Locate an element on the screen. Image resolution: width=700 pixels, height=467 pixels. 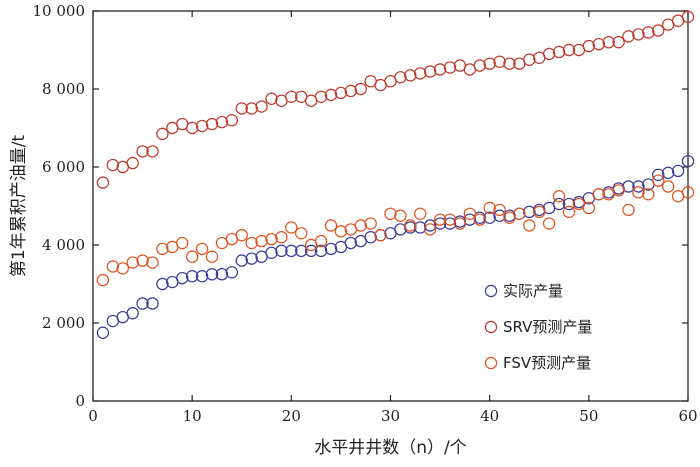
y-axis-label: 第1年累积产油量/t is located at coordinates (19, 206).